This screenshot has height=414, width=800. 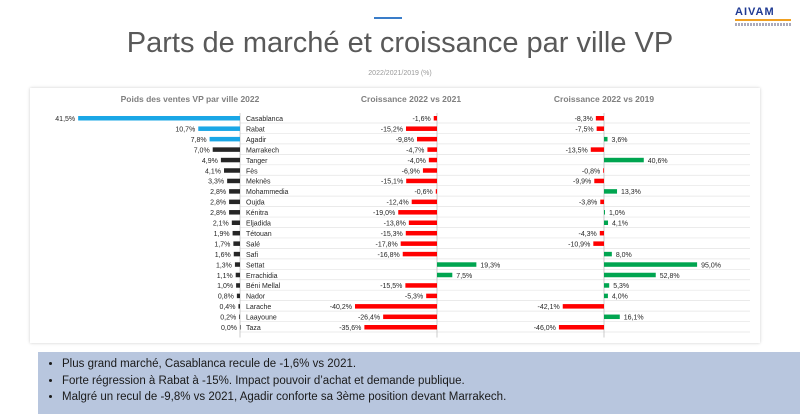 What do you see at coordinates (222, 234) in the screenshot?
I see `data-label: 1,9%` at bounding box center [222, 234].